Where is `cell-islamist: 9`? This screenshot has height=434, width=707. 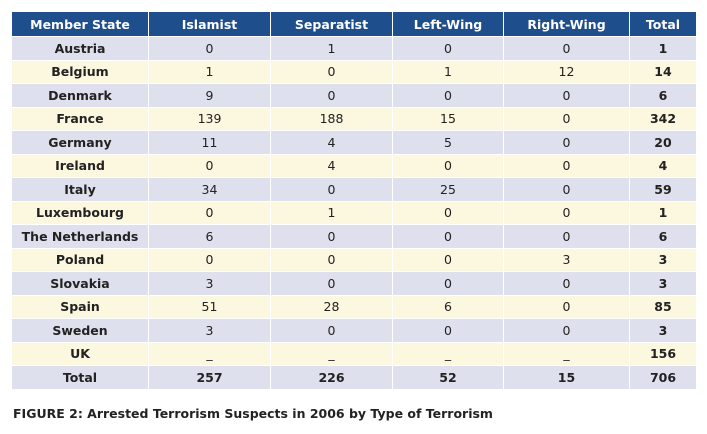
cell-islamist: 9 is located at coordinates (210, 95).